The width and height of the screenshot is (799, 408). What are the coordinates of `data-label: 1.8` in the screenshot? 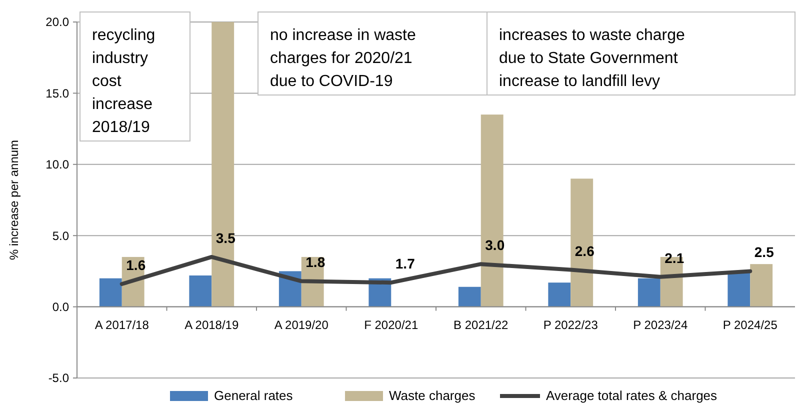 It's located at (316, 262).